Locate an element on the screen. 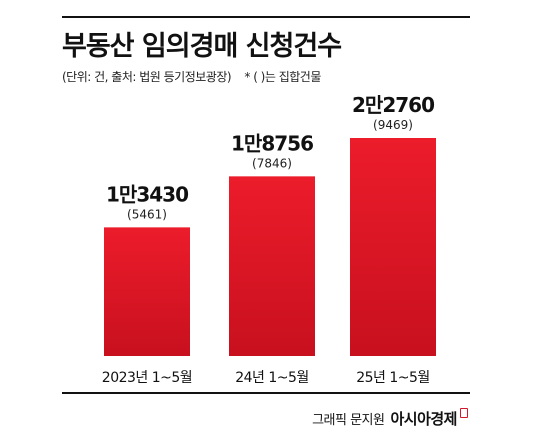  top-rule is located at coordinates (266, 17).